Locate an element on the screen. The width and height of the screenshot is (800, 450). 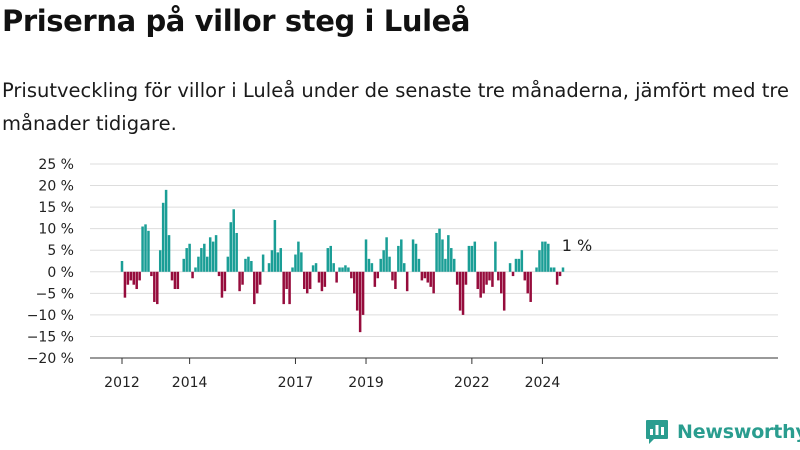
x-tick-label: 2012 is located at coordinates (122, 383).